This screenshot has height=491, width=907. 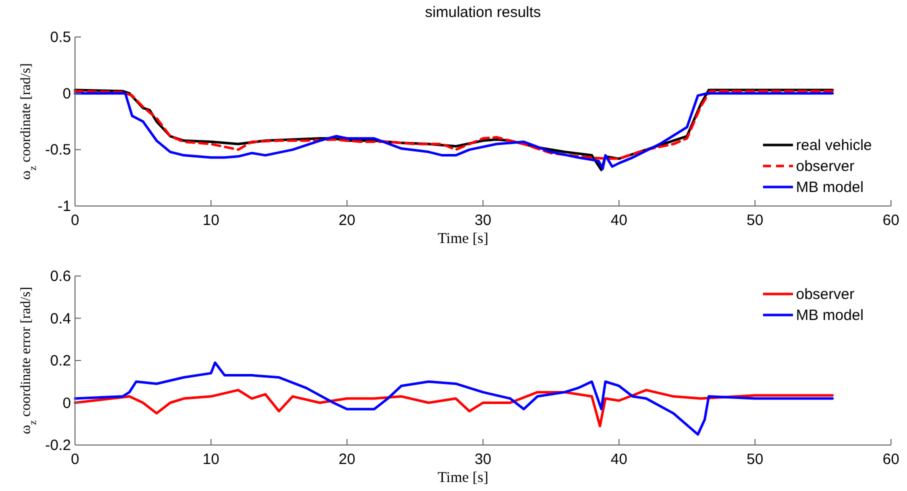 I want to click on y-tick-label: 0.5, so click(x=60, y=37).